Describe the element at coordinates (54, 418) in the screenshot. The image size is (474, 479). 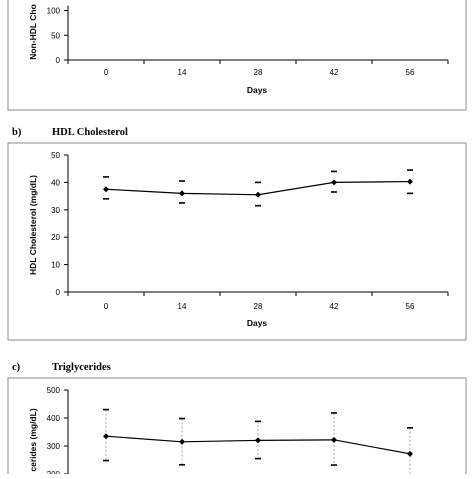
I see `y-tick-label: 400` at that location.